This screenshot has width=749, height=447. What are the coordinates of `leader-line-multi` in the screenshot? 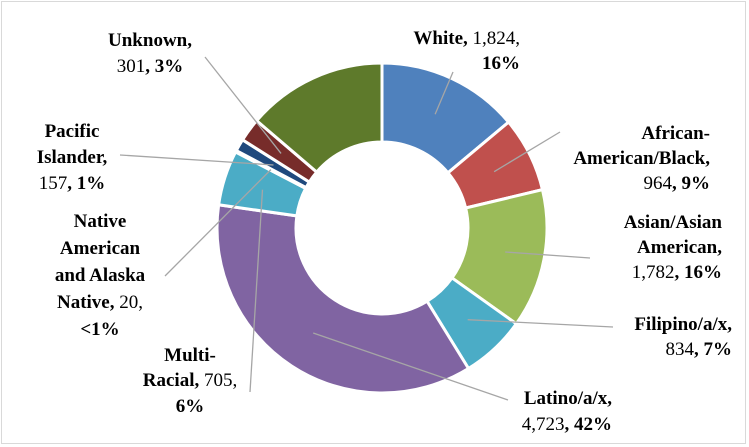 It's located at (256, 291).